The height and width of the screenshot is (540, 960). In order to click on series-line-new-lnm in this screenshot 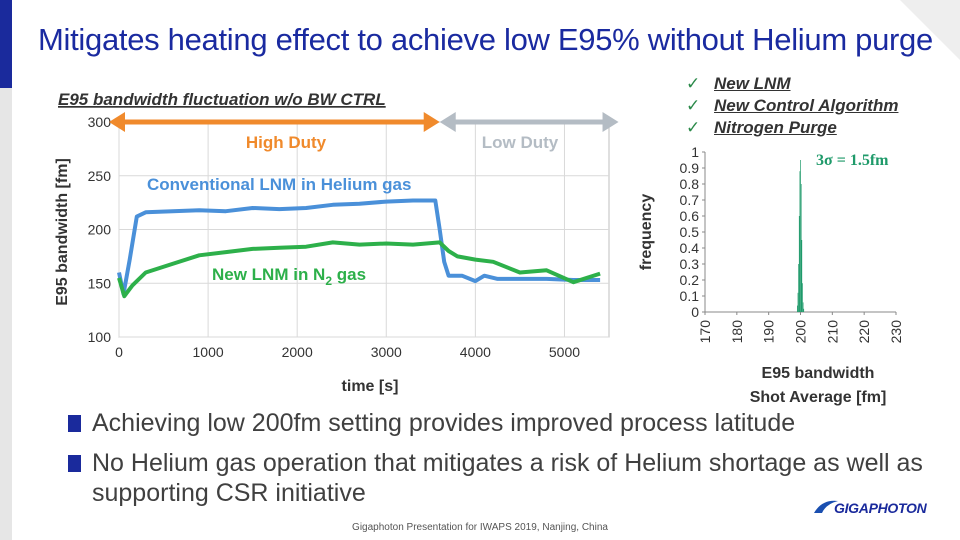, I will do `click(359, 269)`.